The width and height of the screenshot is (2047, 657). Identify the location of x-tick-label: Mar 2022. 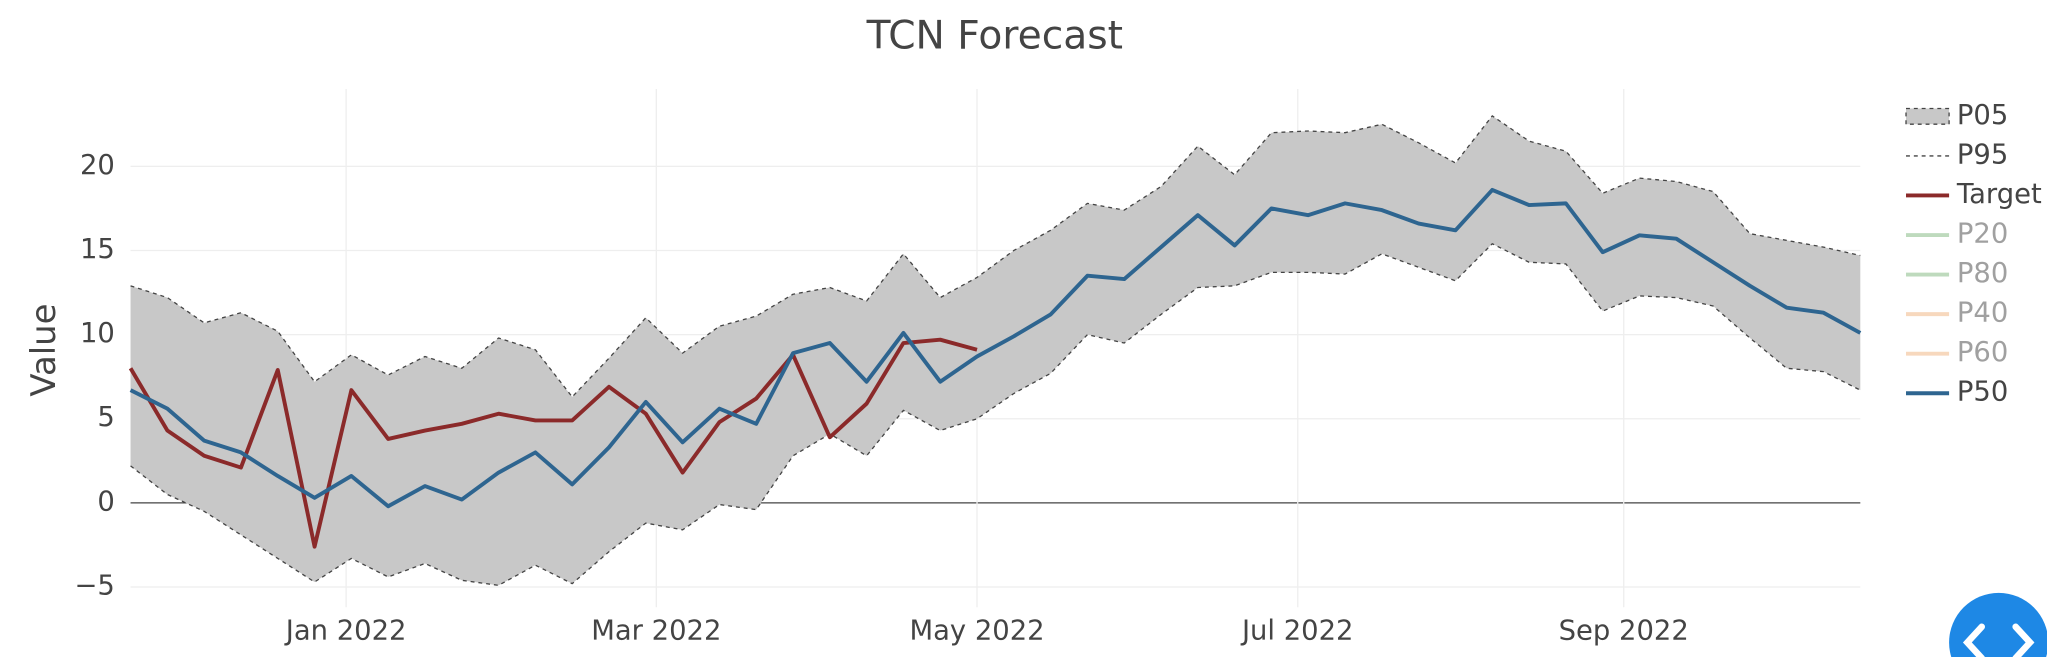
(656, 631).